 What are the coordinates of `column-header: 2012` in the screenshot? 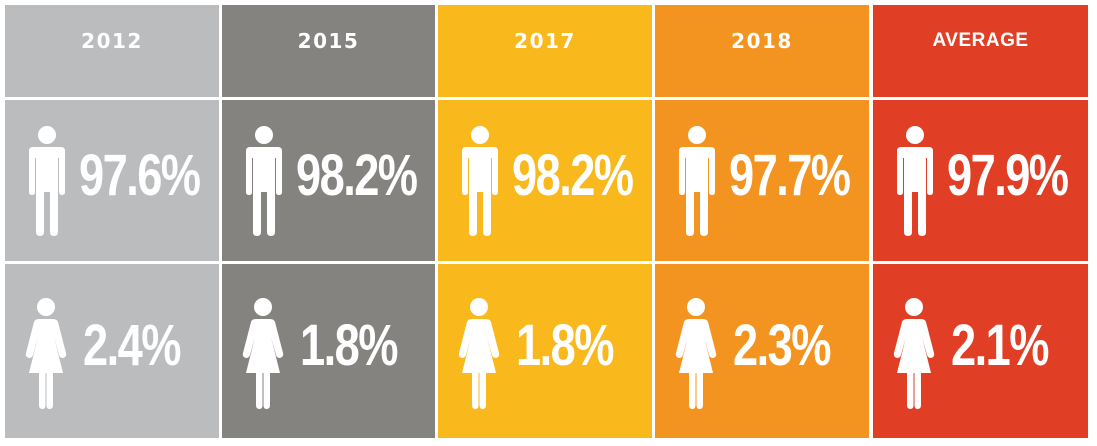 It's located at (112, 51).